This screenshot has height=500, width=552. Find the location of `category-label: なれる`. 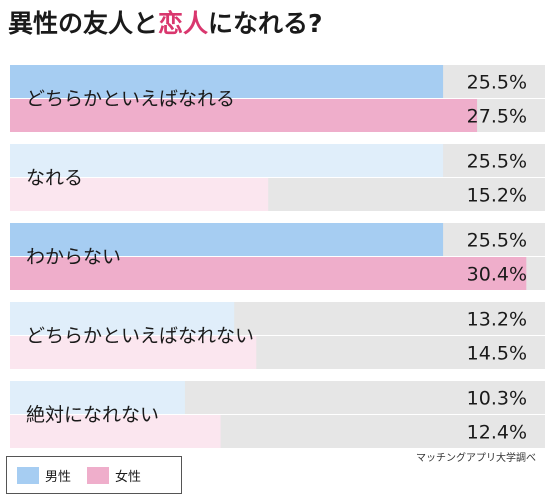

category-label: なれる is located at coordinates (54, 178).